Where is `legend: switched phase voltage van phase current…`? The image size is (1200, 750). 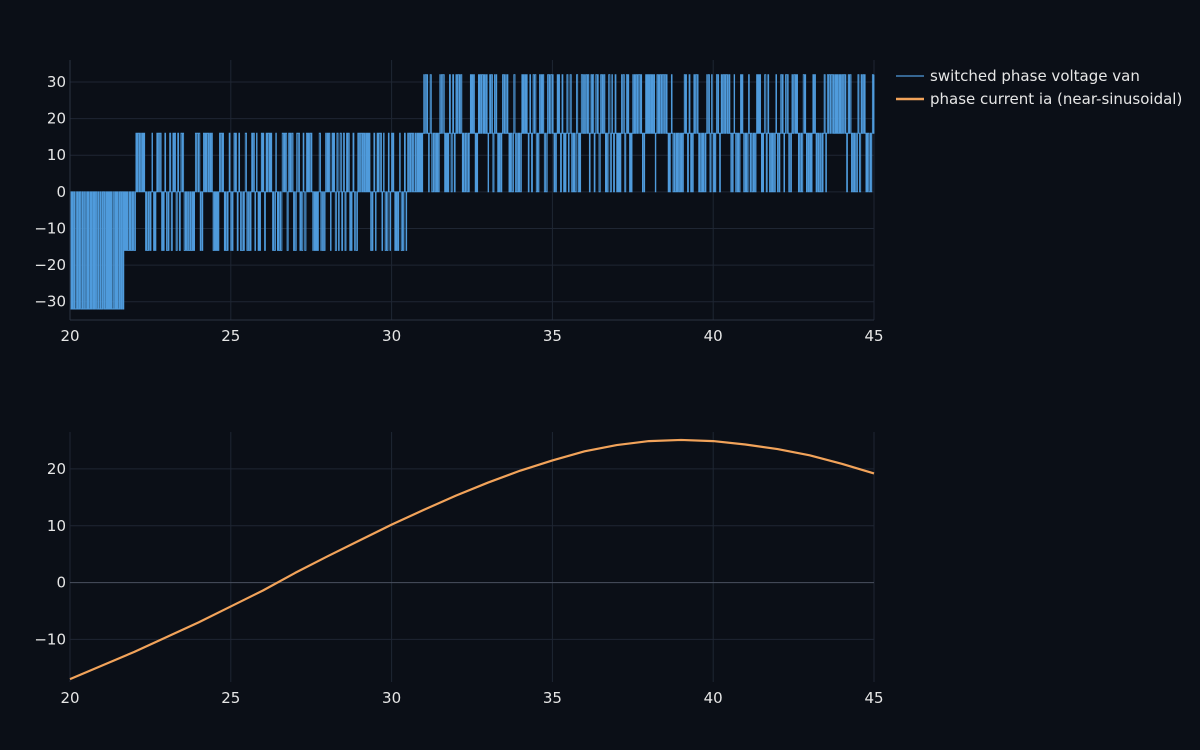
legend: switched phase voltage van phase current… is located at coordinates (1039, 87).